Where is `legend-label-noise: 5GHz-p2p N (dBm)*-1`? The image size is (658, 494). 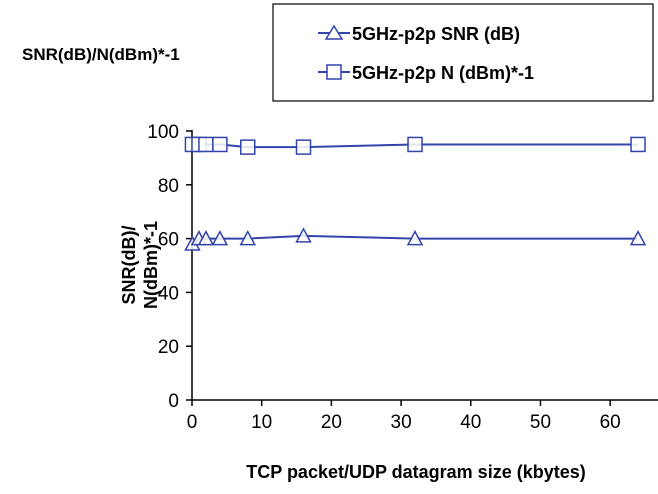 legend-label-noise: 5GHz-p2p N (dBm)*-1 is located at coordinates (443, 73).